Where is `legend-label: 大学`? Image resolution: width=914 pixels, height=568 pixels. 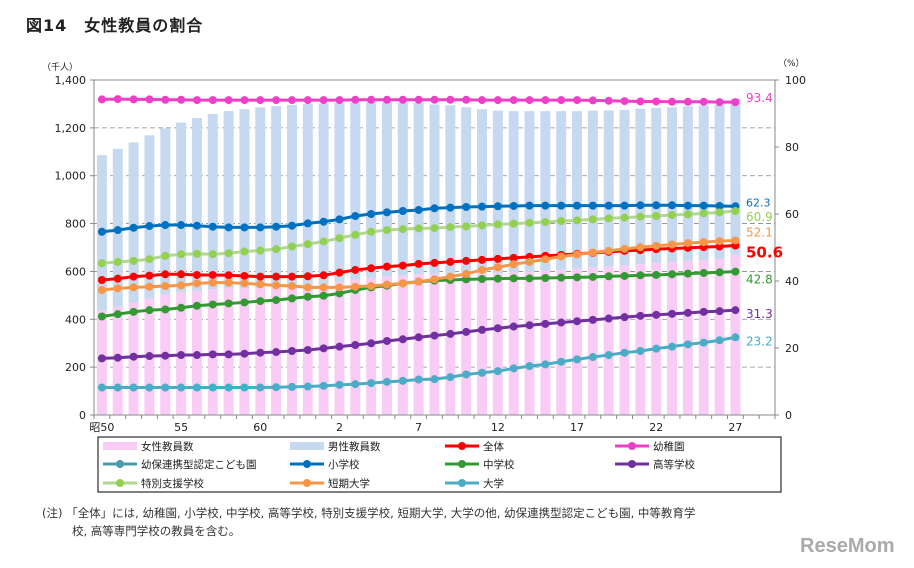
legend-label: 大学 is located at coordinates (493, 483).